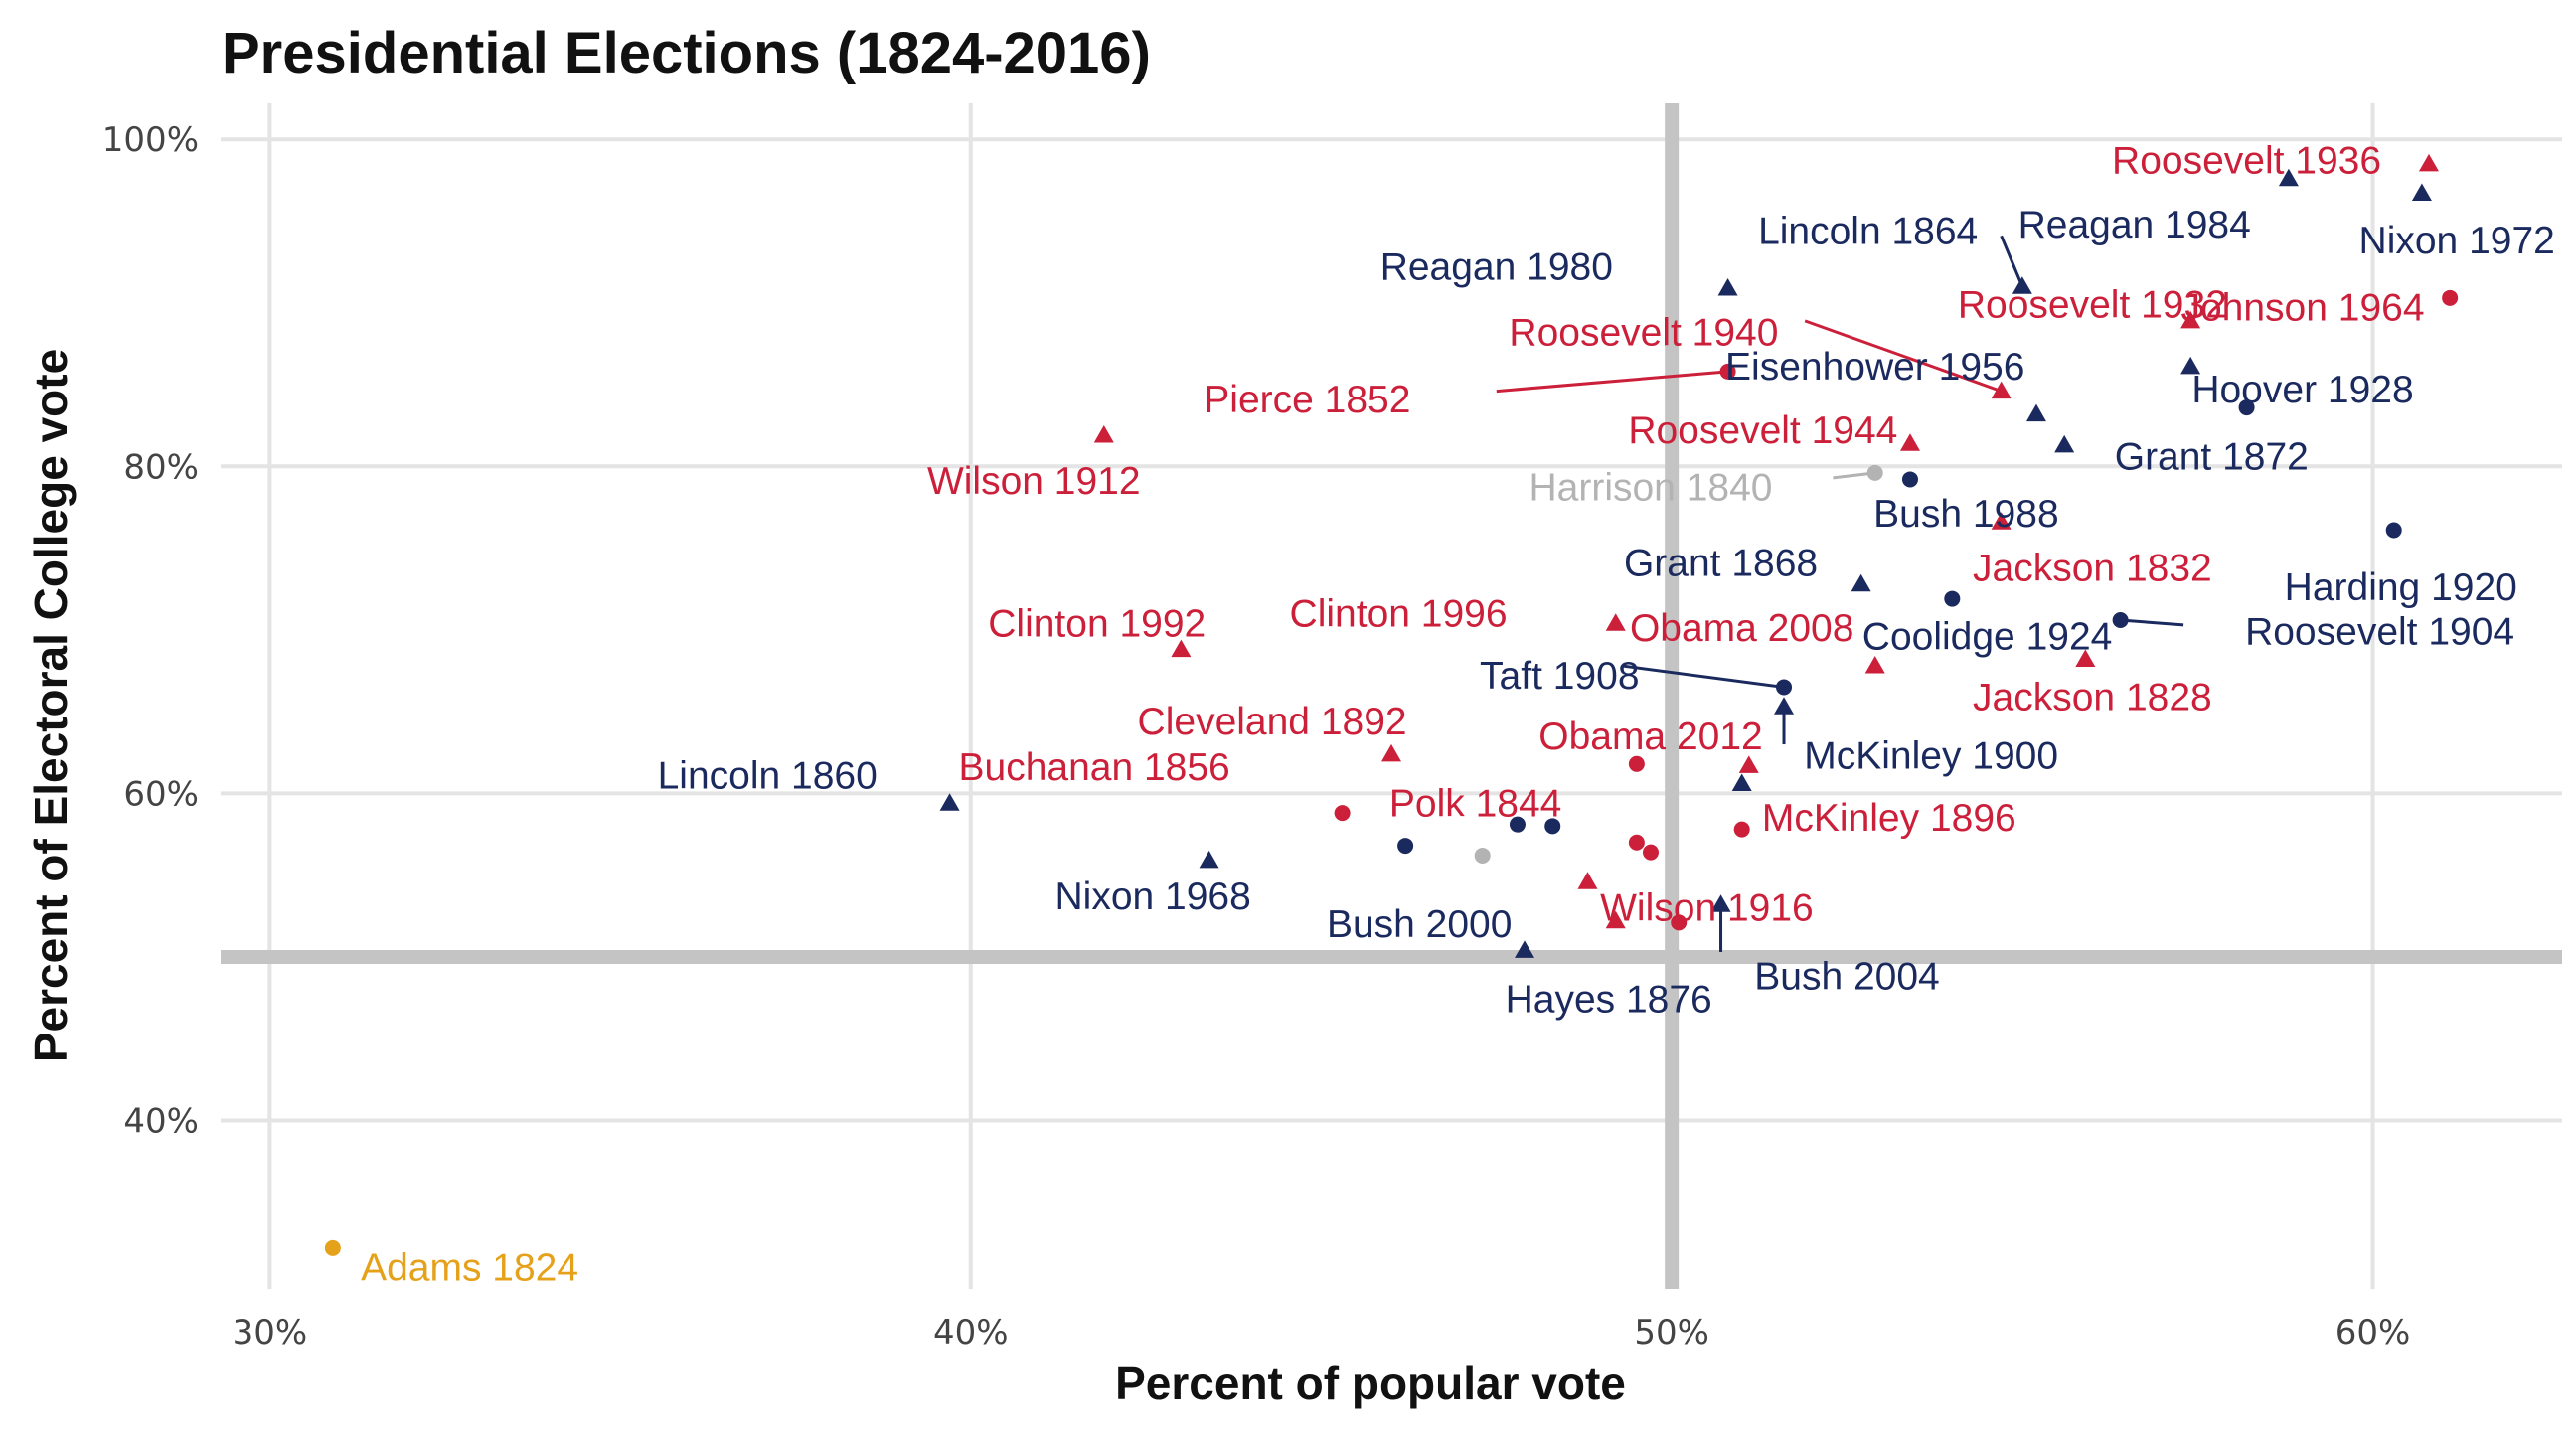  Describe the element at coordinates (1496, 267) in the screenshot. I see `point-label: Reagan 1980` at that location.